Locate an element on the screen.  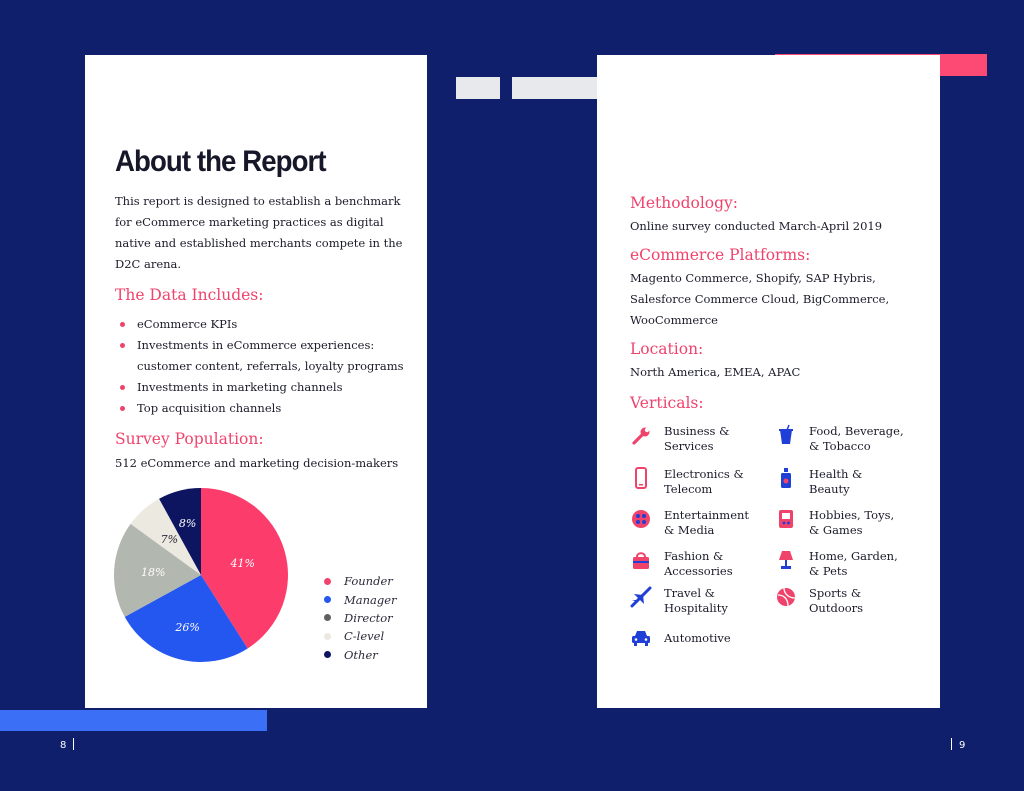
legend-item-other: Other is located at coordinates (360, 655).